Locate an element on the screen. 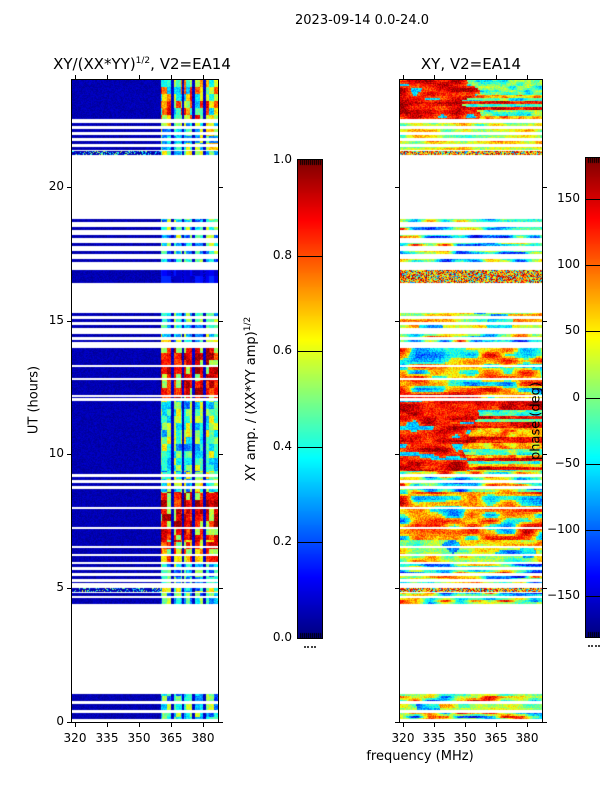  colorbar-tick-label: 0.4 is located at coordinates (282, 446).